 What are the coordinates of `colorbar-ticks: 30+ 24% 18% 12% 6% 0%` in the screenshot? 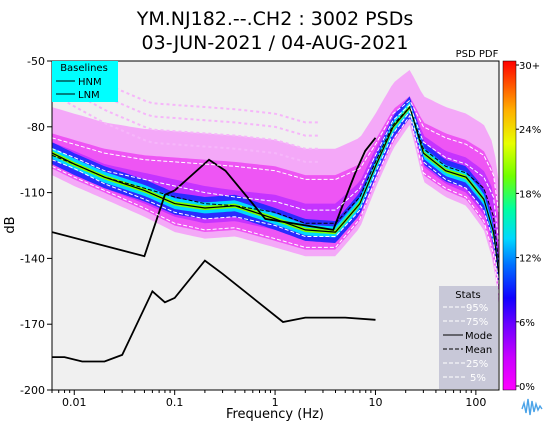 It's located at (528, 227).